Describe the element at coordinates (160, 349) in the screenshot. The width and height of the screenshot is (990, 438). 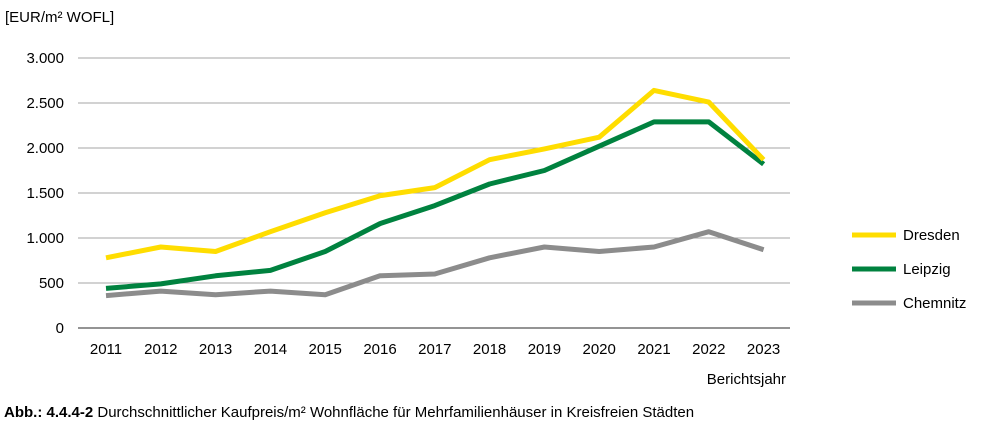
I see `x-tick-label: 2012` at that location.